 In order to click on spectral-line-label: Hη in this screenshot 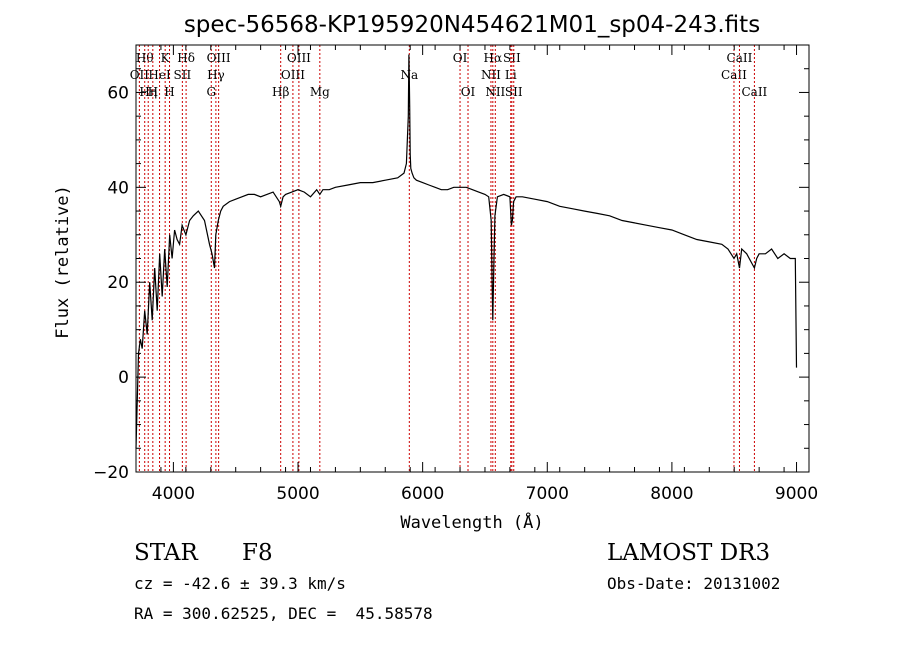, I will do `click(148, 92)`.